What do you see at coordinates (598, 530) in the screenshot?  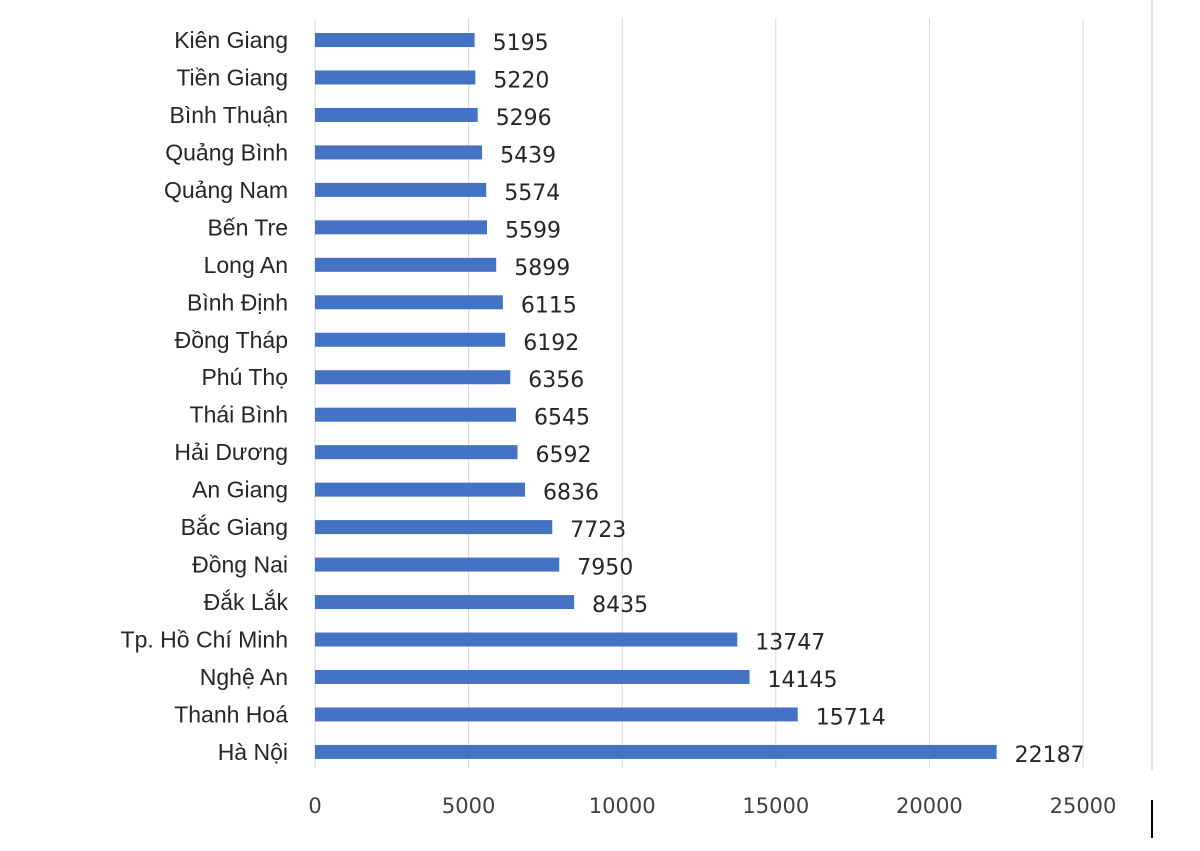 I see `value-label: 7723` at bounding box center [598, 530].